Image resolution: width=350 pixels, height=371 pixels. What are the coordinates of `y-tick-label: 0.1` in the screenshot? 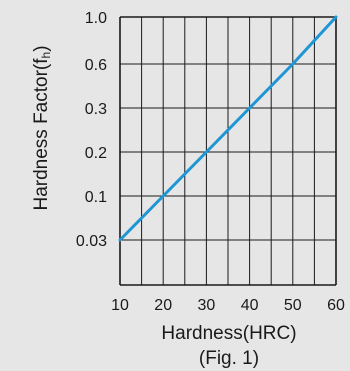 It's located at (96, 197).